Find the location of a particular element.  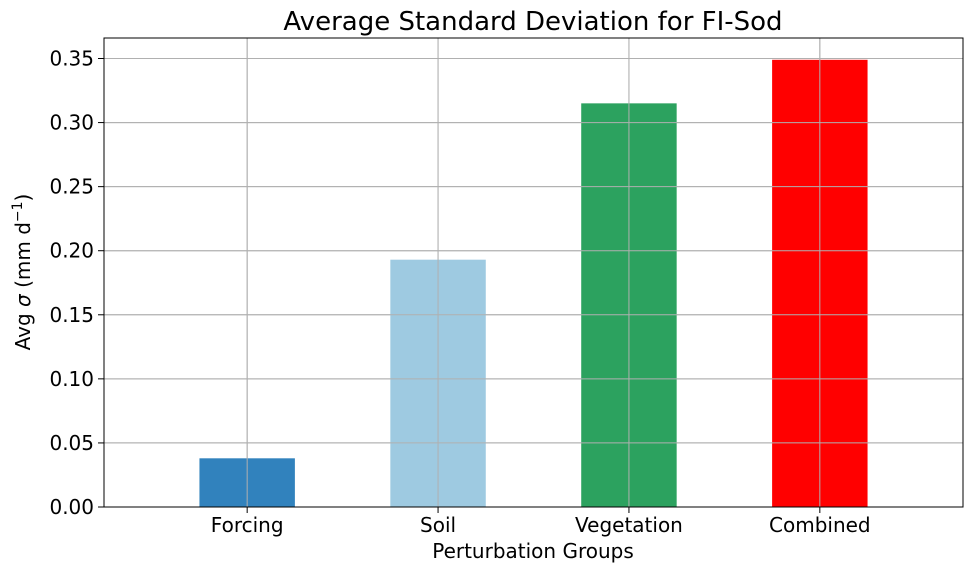

y-tick-label: 0.20 is located at coordinates (71, 251).